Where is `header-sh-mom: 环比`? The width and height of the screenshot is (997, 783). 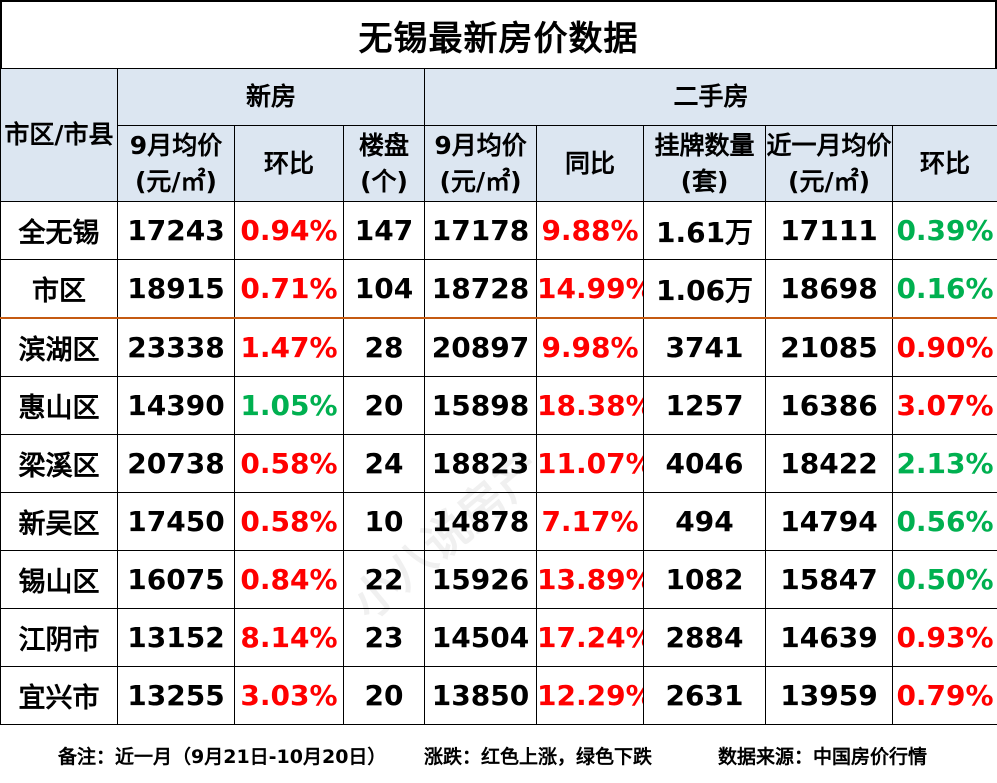 header-sh-mom: 环比 is located at coordinates (944, 163).